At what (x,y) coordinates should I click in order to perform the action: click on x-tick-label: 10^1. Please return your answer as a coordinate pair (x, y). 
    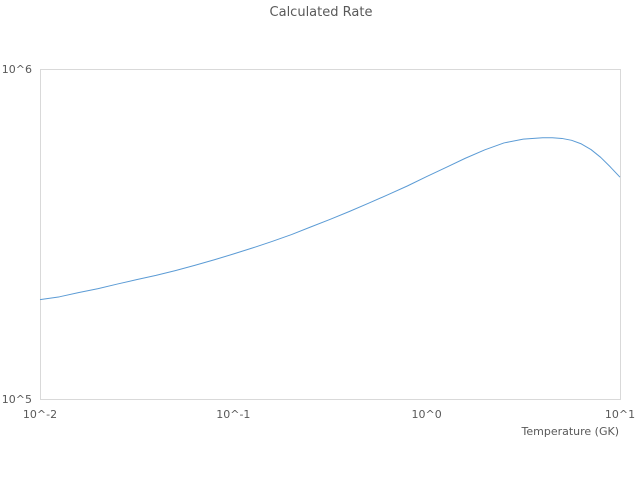
    Looking at the image, I should click on (620, 414).